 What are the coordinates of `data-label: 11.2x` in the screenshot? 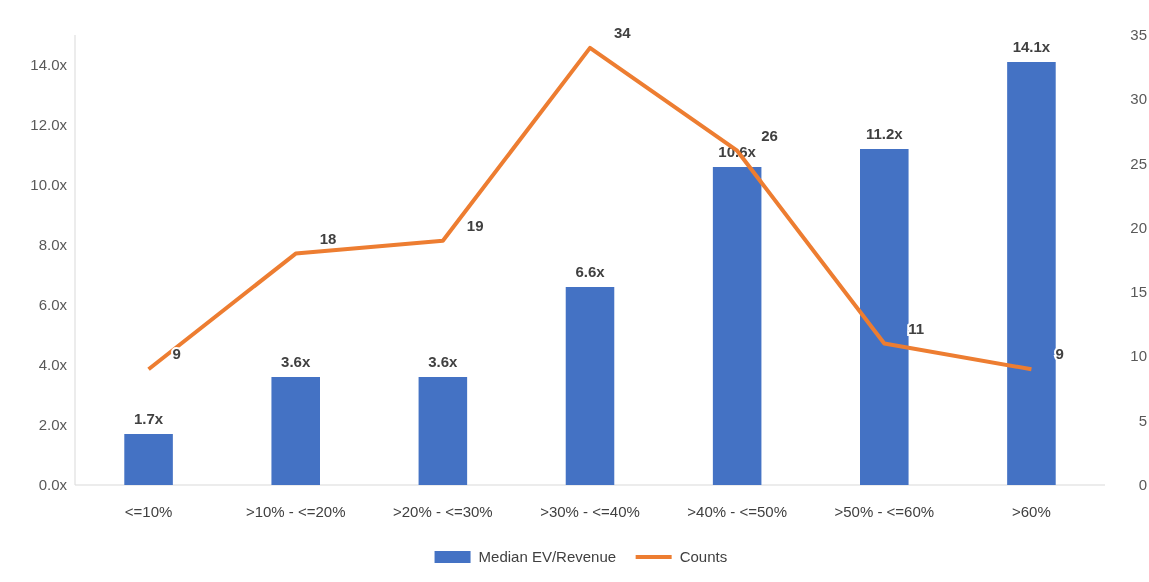 It's located at (884, 133).